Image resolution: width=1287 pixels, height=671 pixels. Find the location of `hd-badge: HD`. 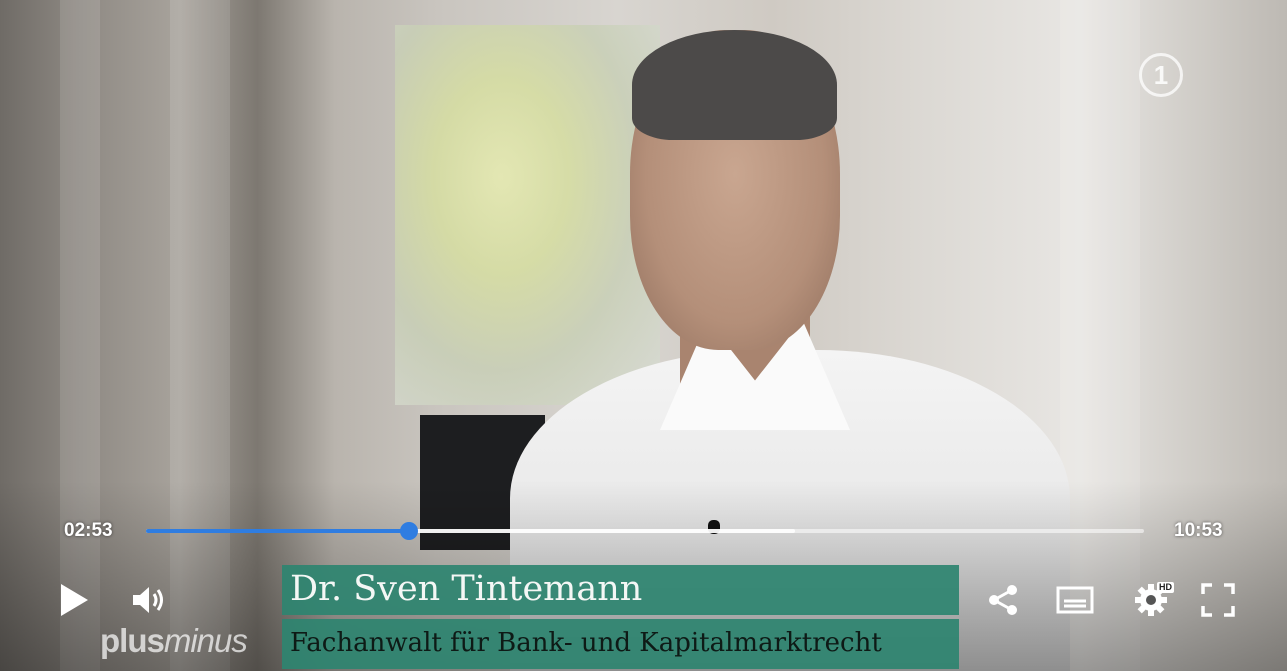

hd-badge: HD is located at coordinates (1165, 587).